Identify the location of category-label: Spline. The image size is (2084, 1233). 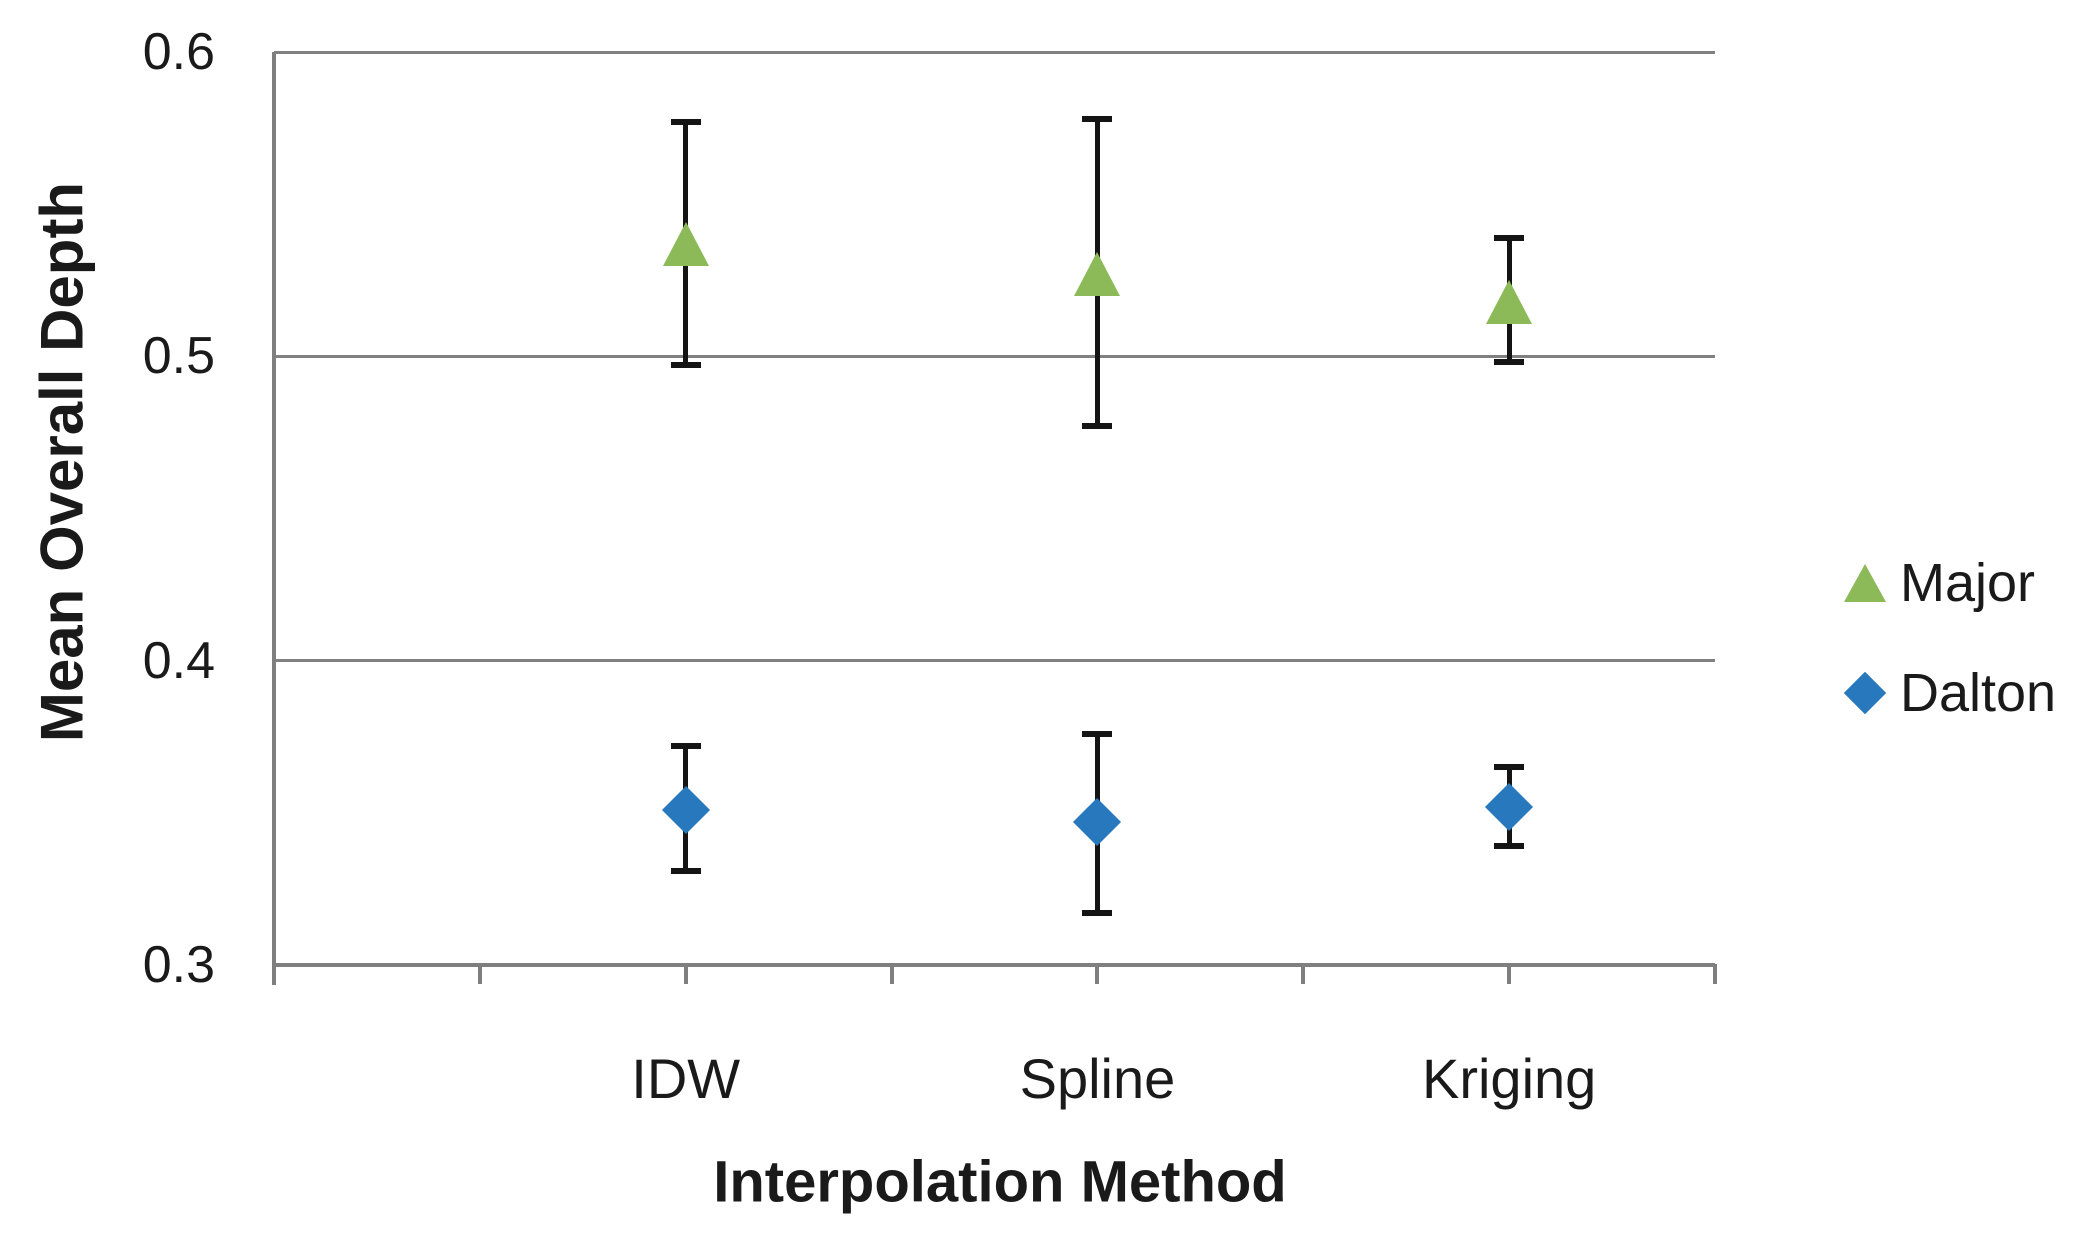
(1097, 1078).